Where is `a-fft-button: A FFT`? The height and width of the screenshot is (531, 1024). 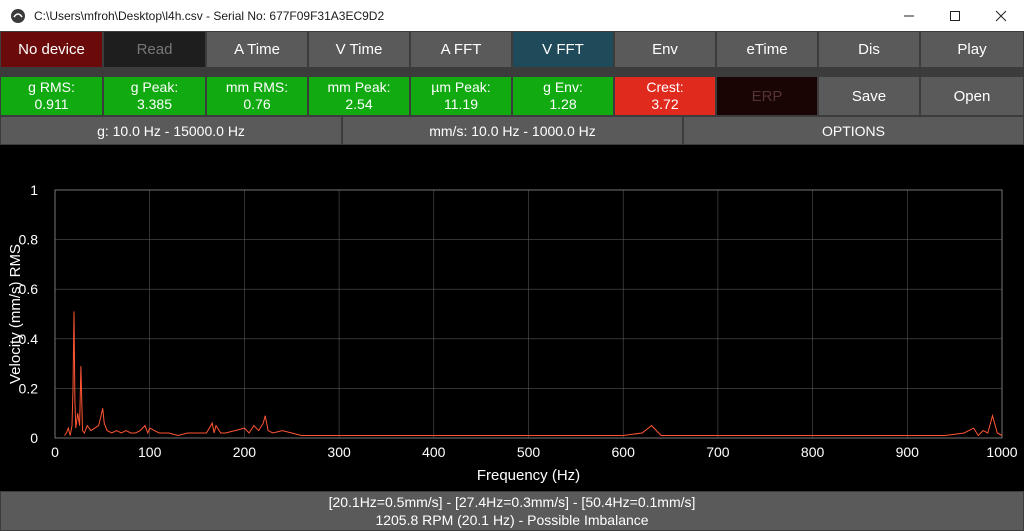 a-fft-button: A FFT is located at coordinates (461, 49).